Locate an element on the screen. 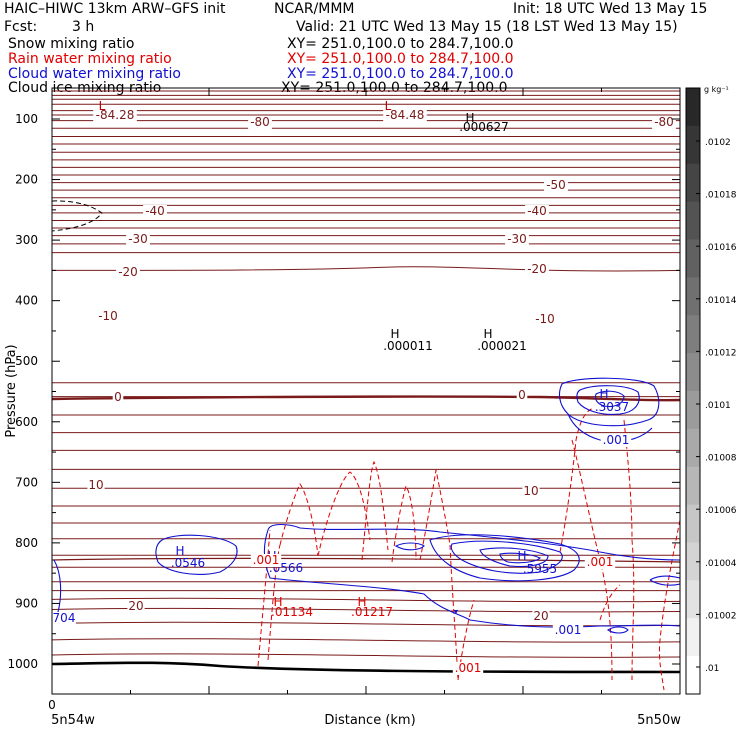 Image resolution: width=740 pixels, height=740 pixels. field-snow-name: Snow mixing ratio is located at coordinates (71, 44).